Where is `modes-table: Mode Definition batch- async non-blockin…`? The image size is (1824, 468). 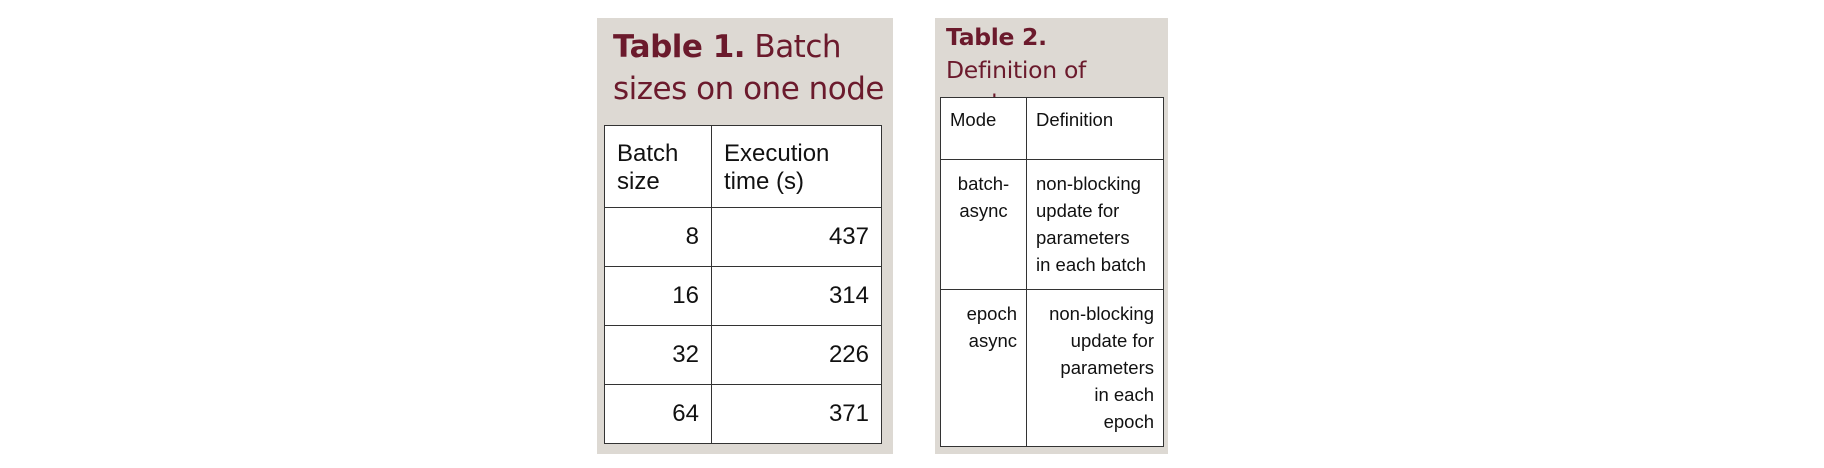
modes-table: Mode Definition batch- async non-blockin… is located at coordinates (1052, 272).